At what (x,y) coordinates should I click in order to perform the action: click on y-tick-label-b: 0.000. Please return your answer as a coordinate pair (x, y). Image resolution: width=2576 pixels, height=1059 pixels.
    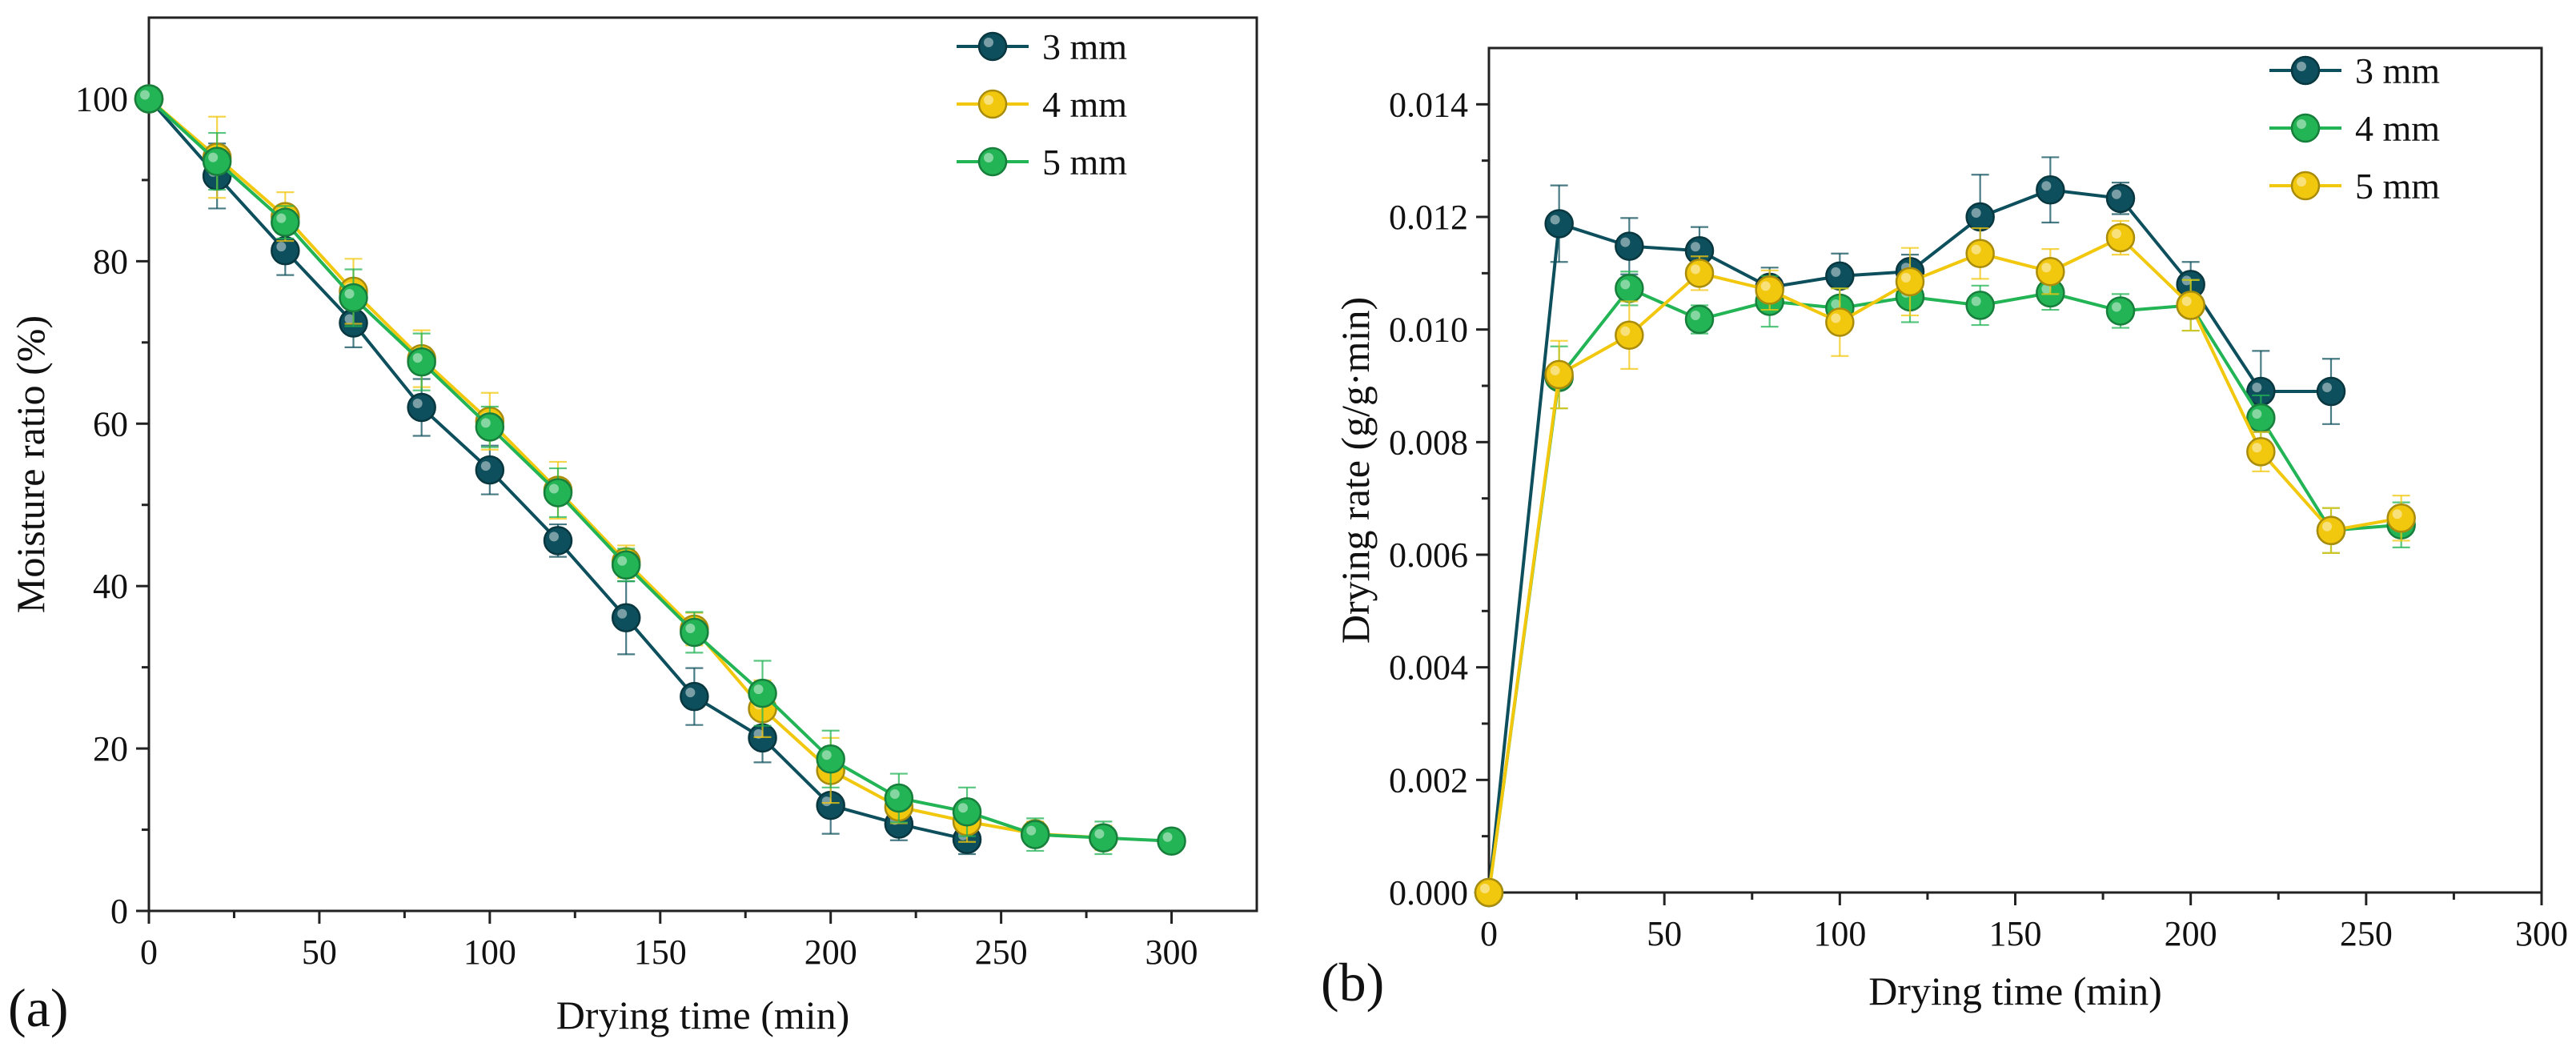
    Looking at the image, I should click on (1428, 893).